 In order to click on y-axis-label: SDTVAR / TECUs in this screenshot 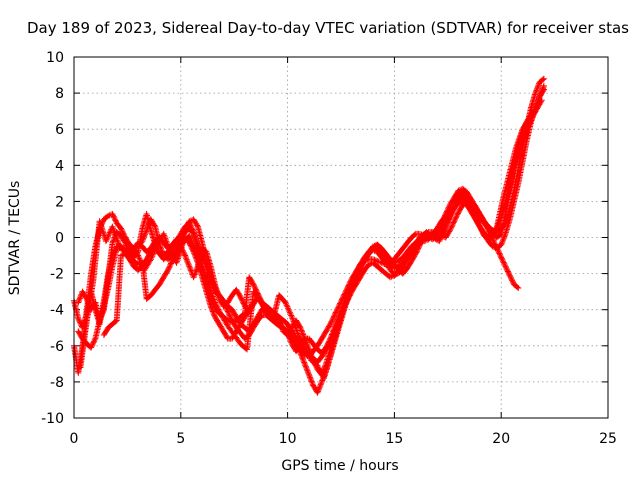, I will do `click(15, 238)`.